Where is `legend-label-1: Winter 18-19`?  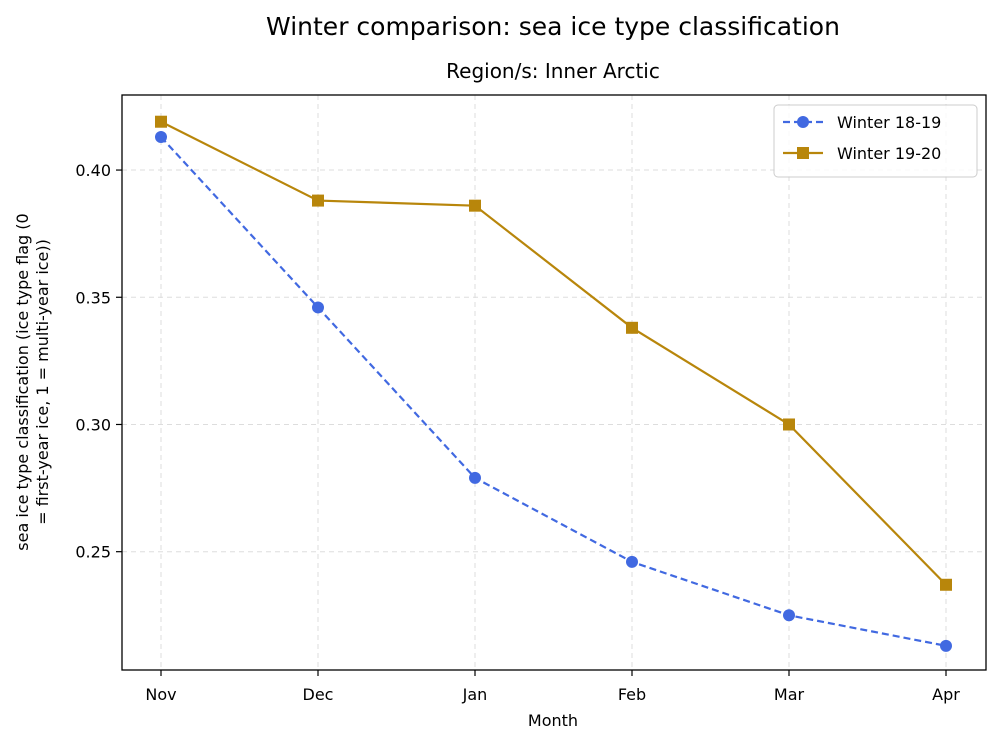
legend-label-1: Winter 18-19 is located at coordinates (889, 122).